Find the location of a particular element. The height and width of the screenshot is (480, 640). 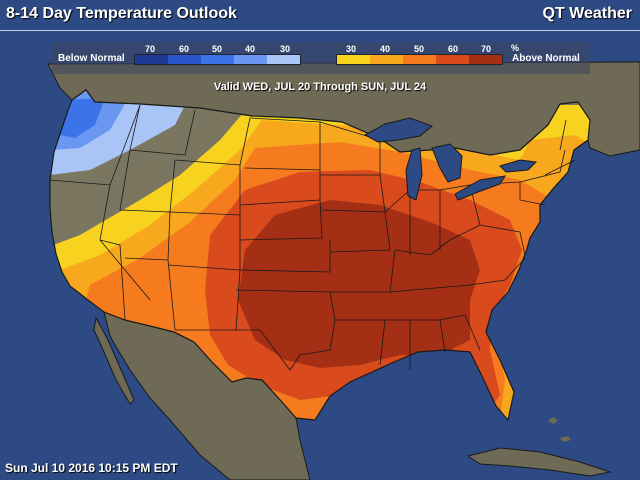

legend-below-tick: 70 is located at coordinates (149, 49).